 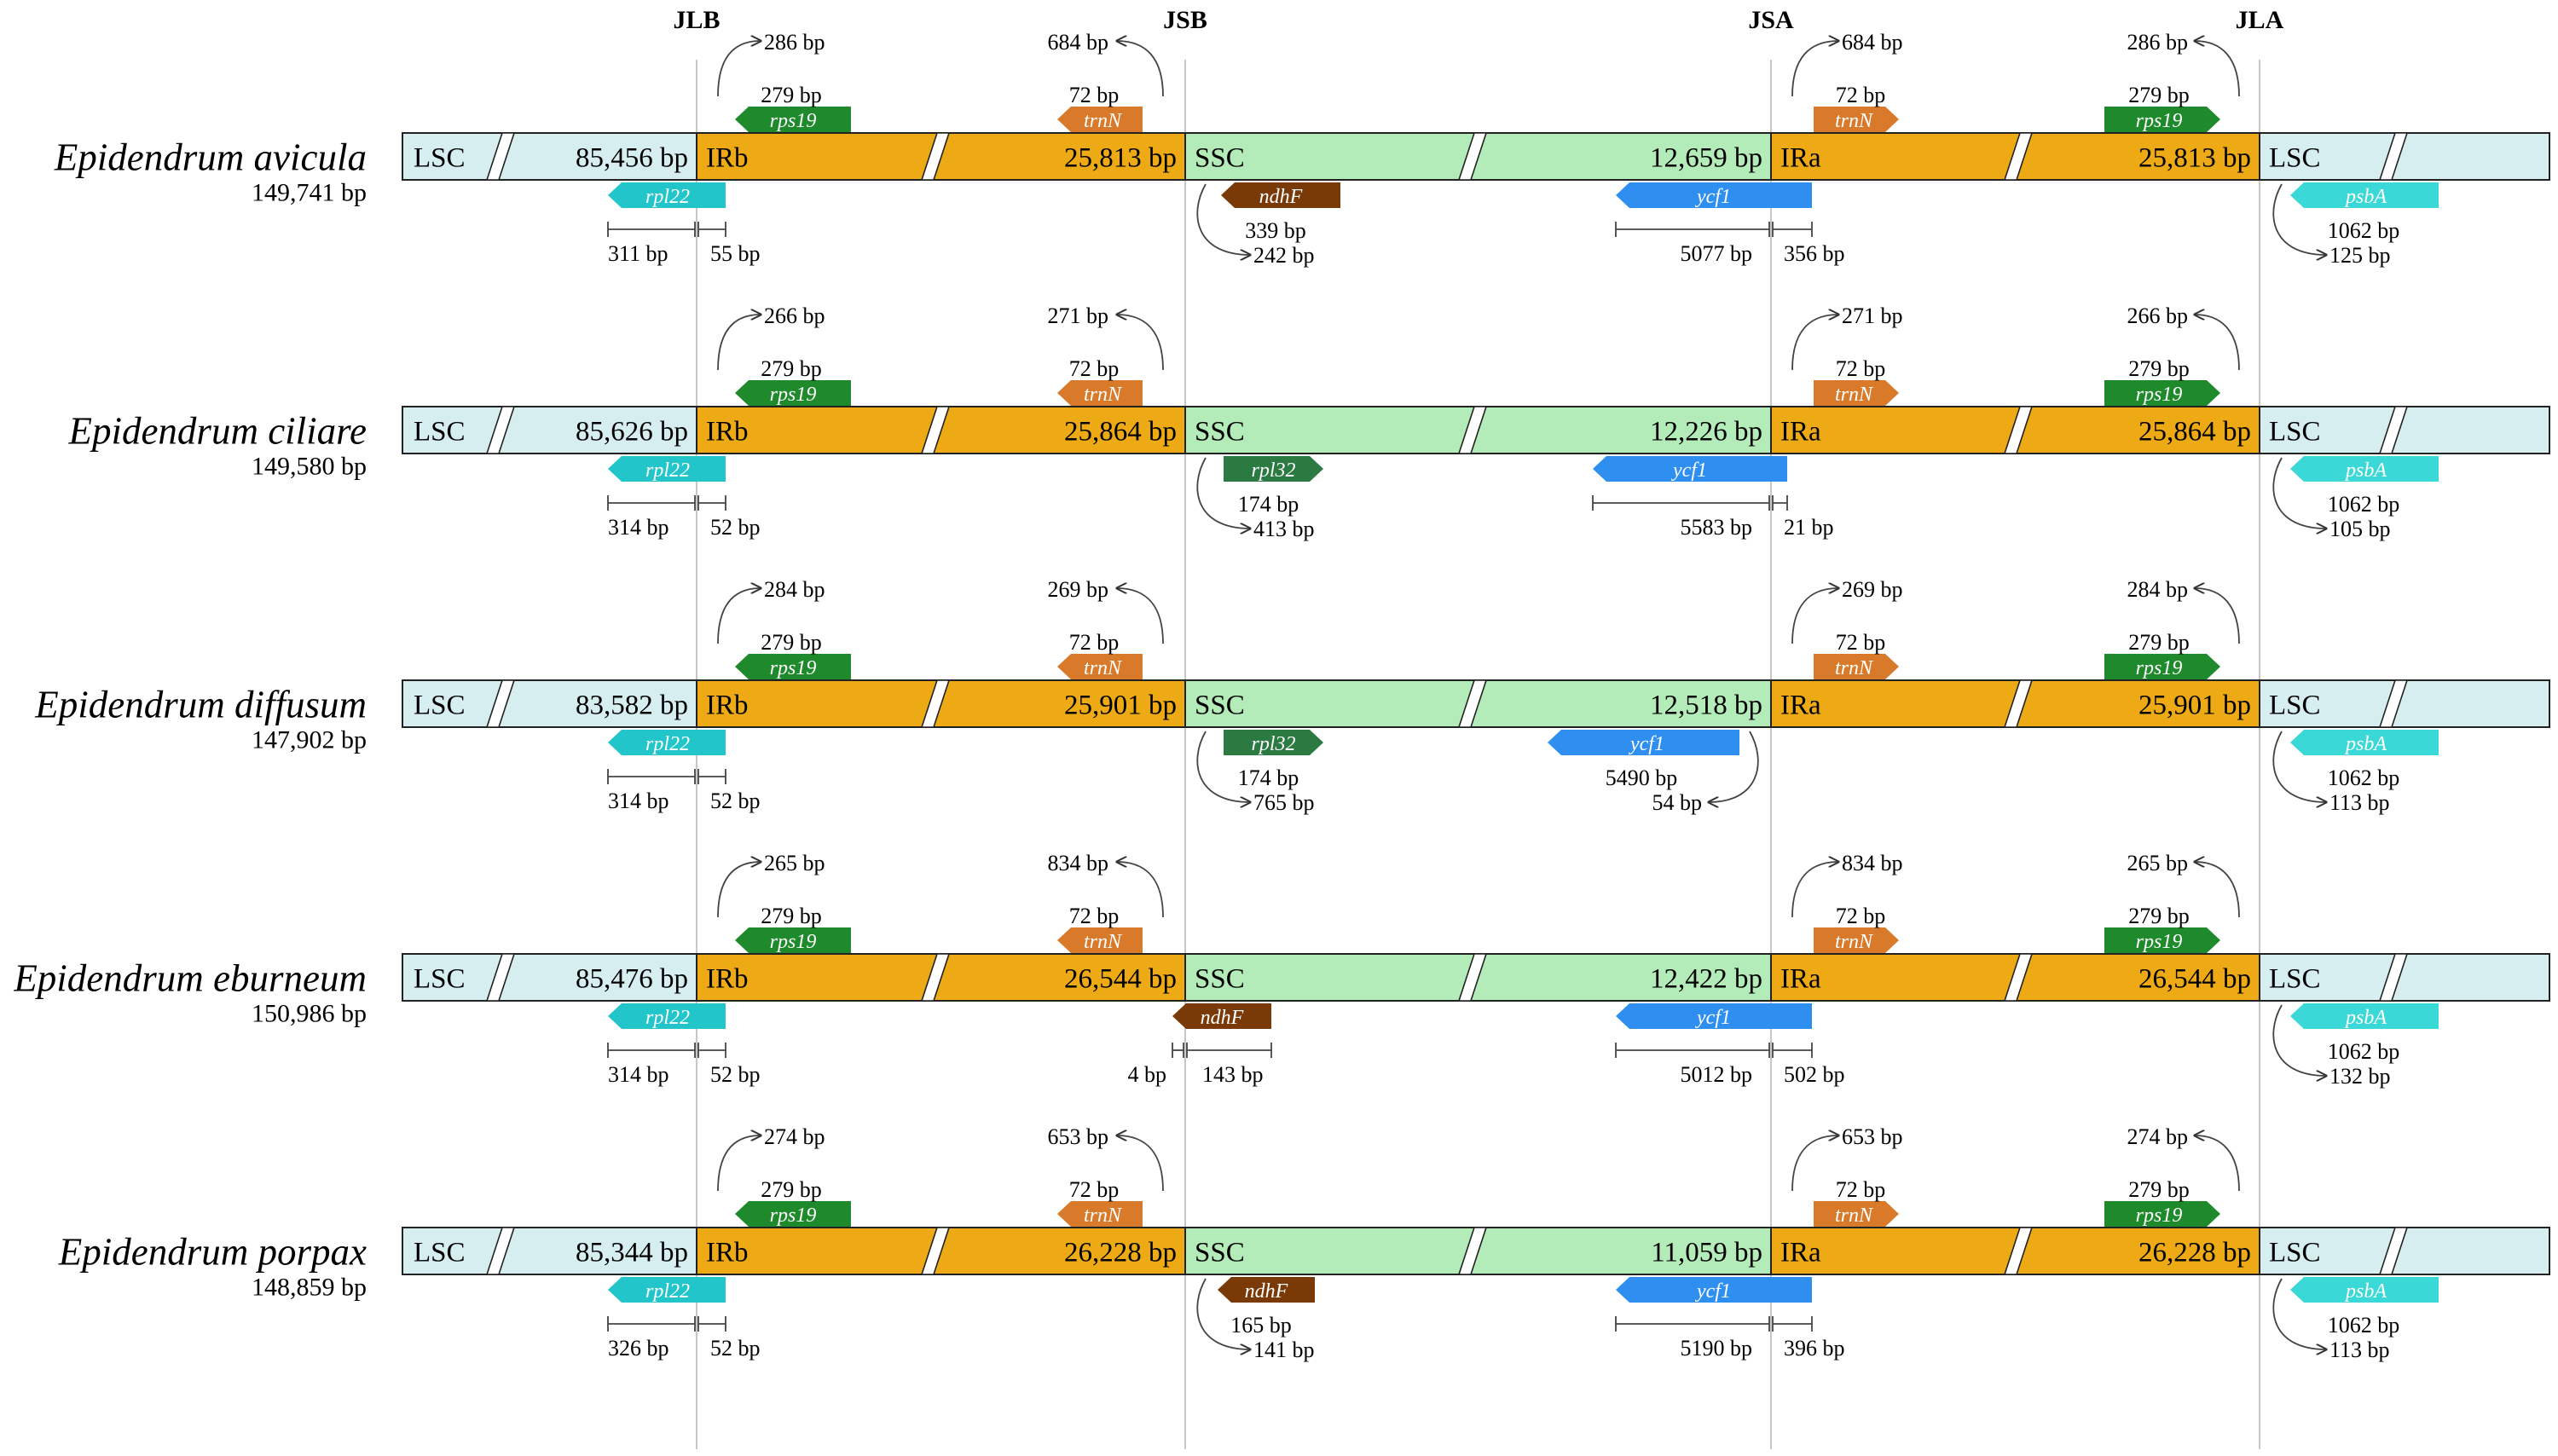 What do you see at coordinates (727, 432) in the screenshot?
I see `irb-label: IRb` at bounding box center [727, 432].